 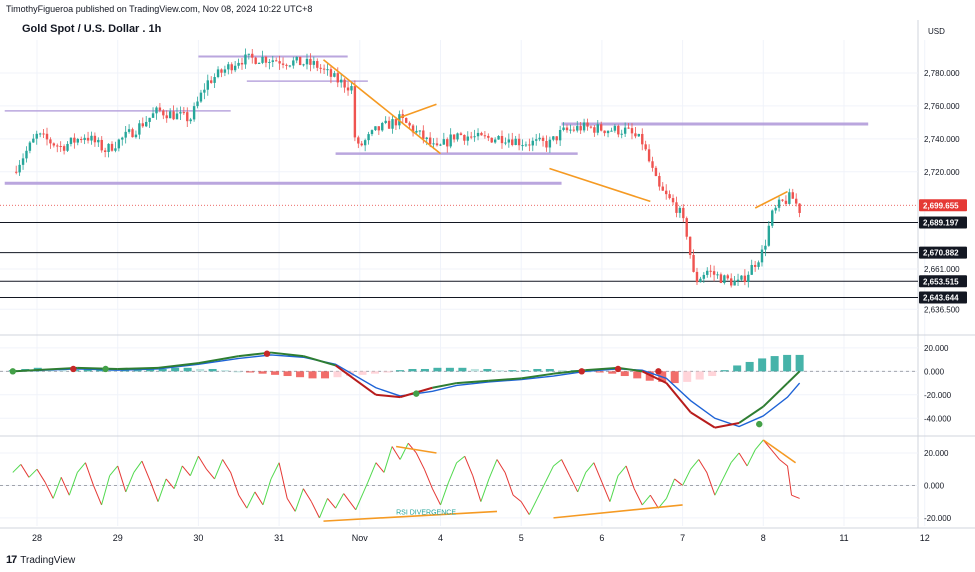 I want to click on x-tick-label: 7, so click(x=682, y=538).